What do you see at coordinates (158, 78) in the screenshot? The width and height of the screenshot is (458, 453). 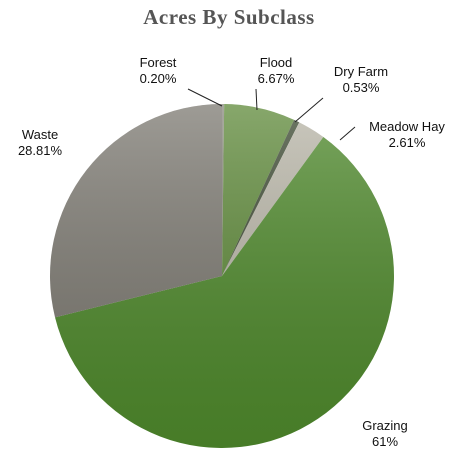 I see `slice-value-label: 0.20%` at bounding box center [158, 78].